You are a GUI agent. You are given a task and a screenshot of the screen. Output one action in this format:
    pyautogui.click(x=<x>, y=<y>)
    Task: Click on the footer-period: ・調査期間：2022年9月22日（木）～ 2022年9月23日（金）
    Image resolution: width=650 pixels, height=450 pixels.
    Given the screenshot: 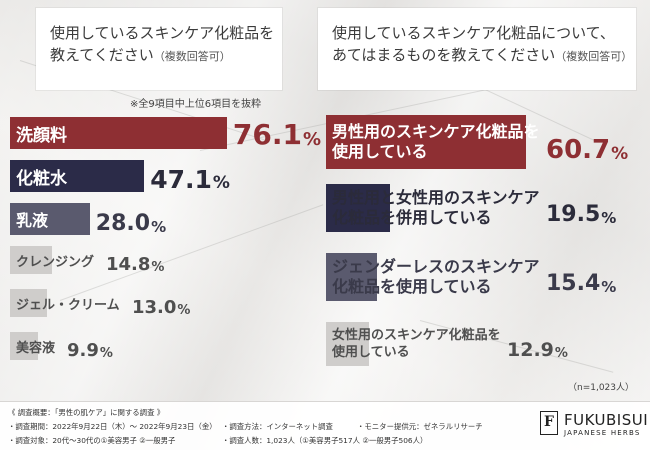 What is the action you would take?
    pyautogui.click(x=112, y=426)
    